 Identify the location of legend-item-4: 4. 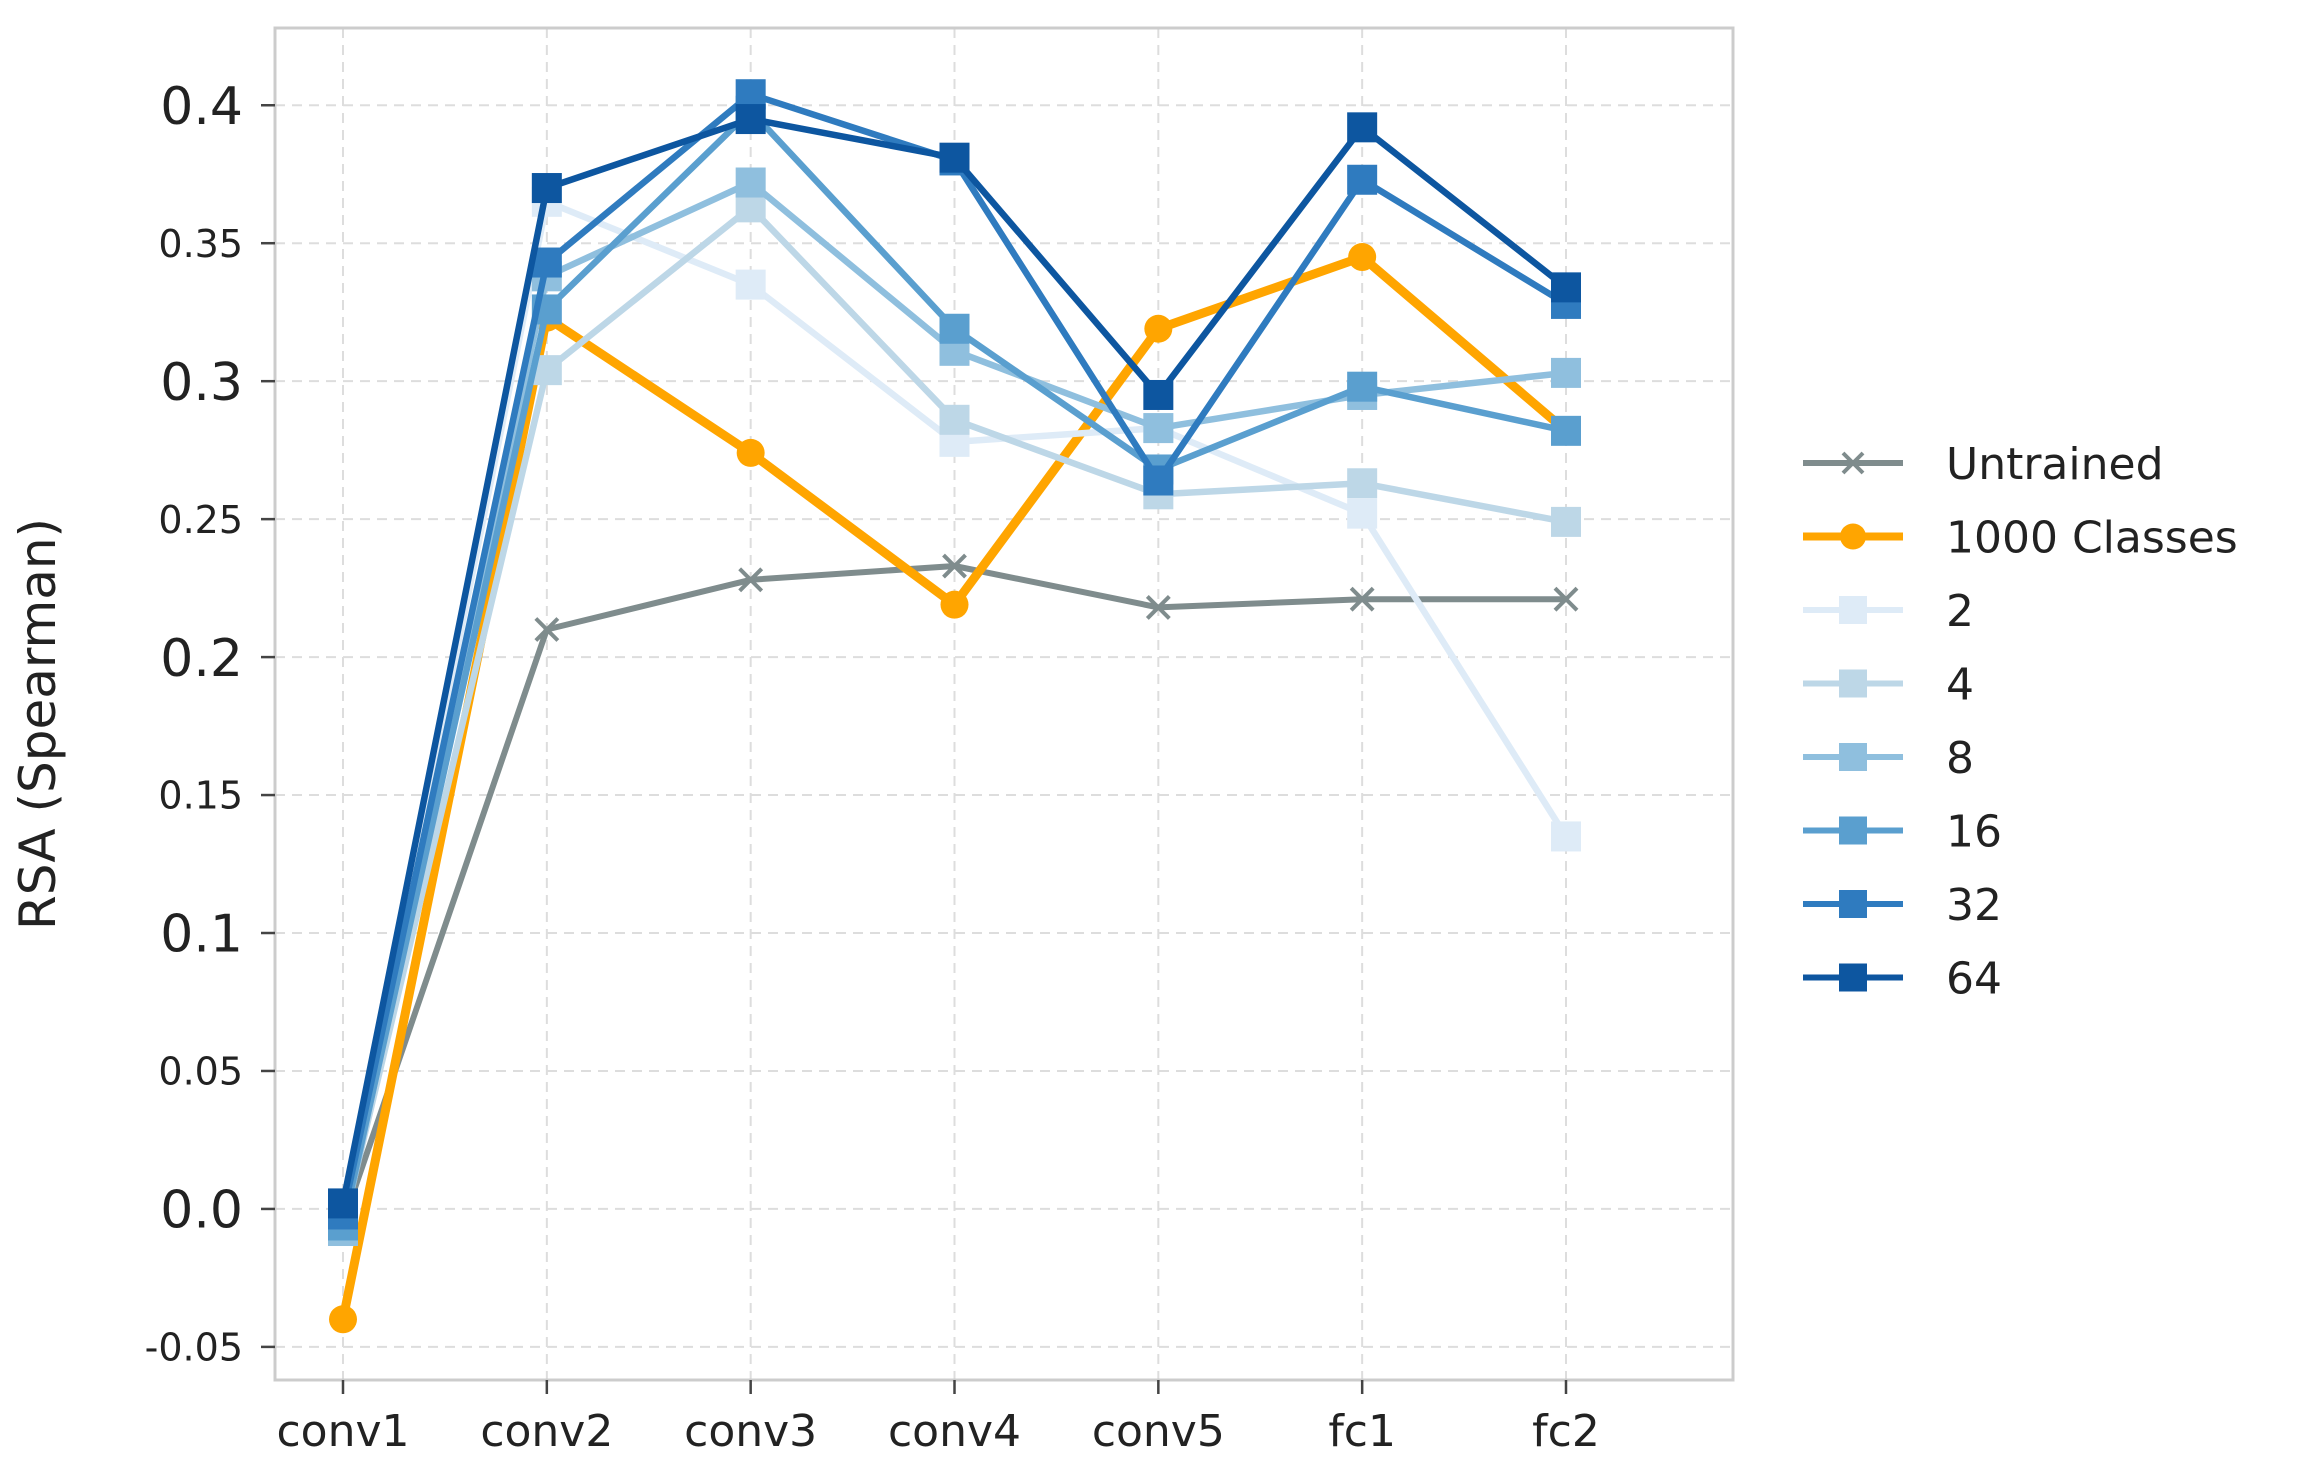
(1888, 685).